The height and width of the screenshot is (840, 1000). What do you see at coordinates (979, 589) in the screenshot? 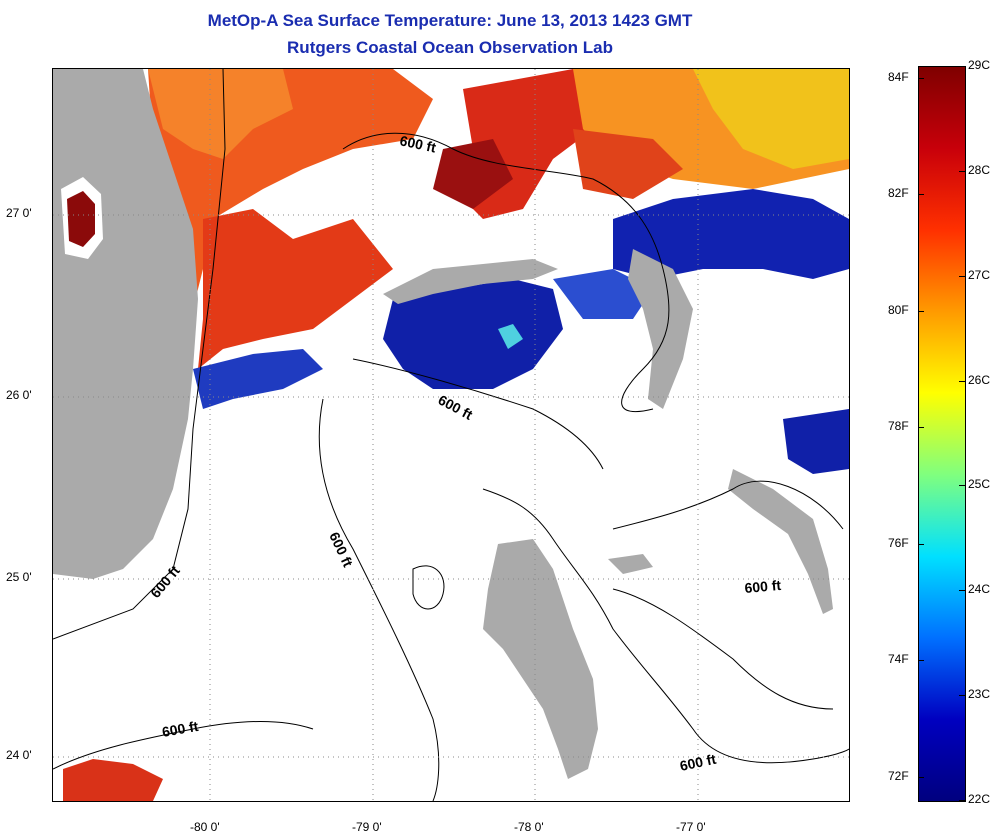
I see `colorbar-celsius-label: 24C` at bounding box center [979, 589].